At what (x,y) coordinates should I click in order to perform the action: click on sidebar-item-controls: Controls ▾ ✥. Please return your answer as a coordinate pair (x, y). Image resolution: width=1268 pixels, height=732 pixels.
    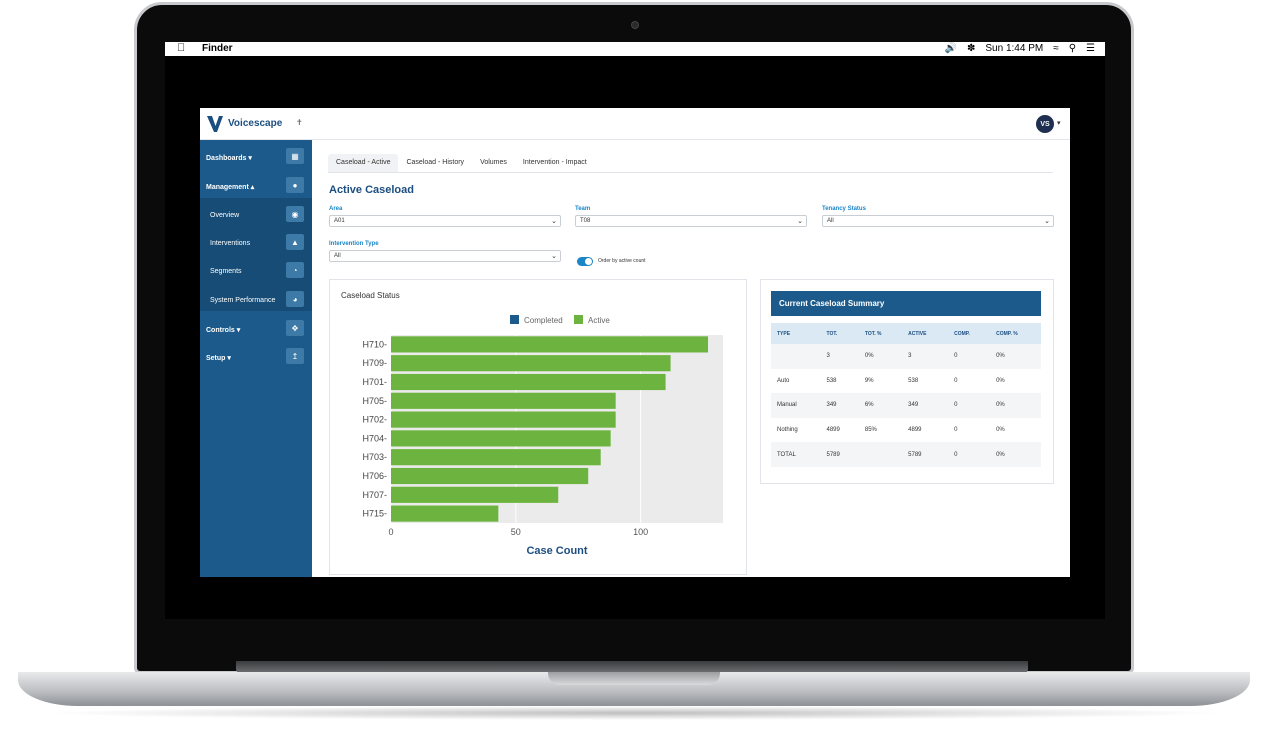
    Looking at the image, I should click on (256, 329).